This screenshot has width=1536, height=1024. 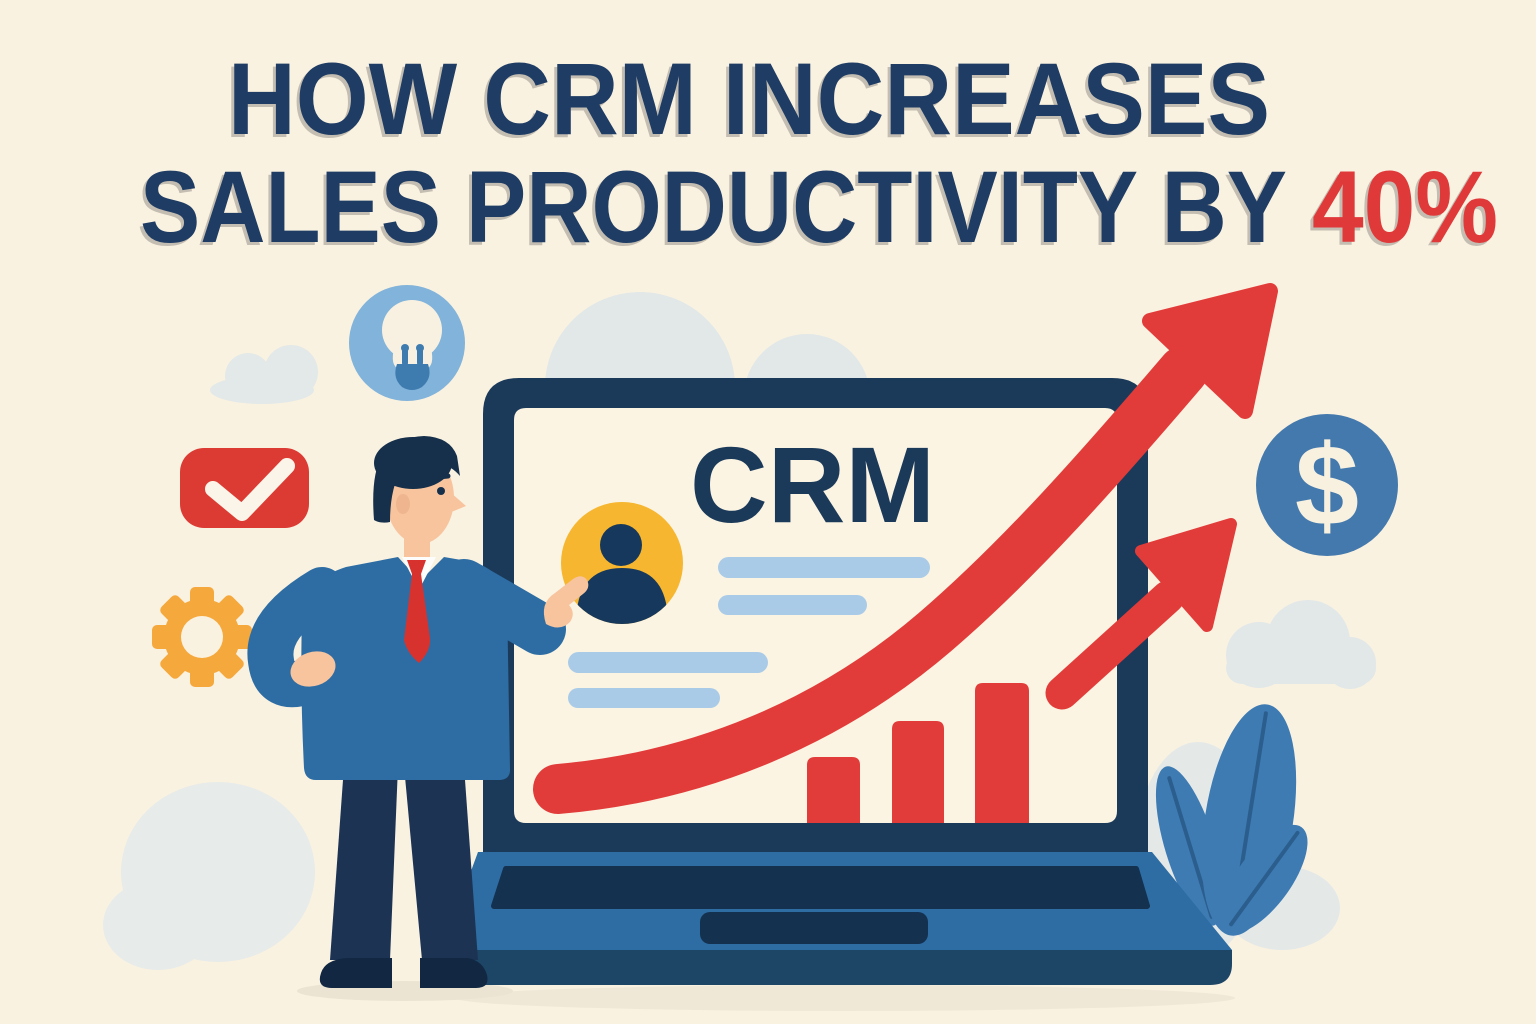 I want to click on man-ear, so click(x=403, y=504).